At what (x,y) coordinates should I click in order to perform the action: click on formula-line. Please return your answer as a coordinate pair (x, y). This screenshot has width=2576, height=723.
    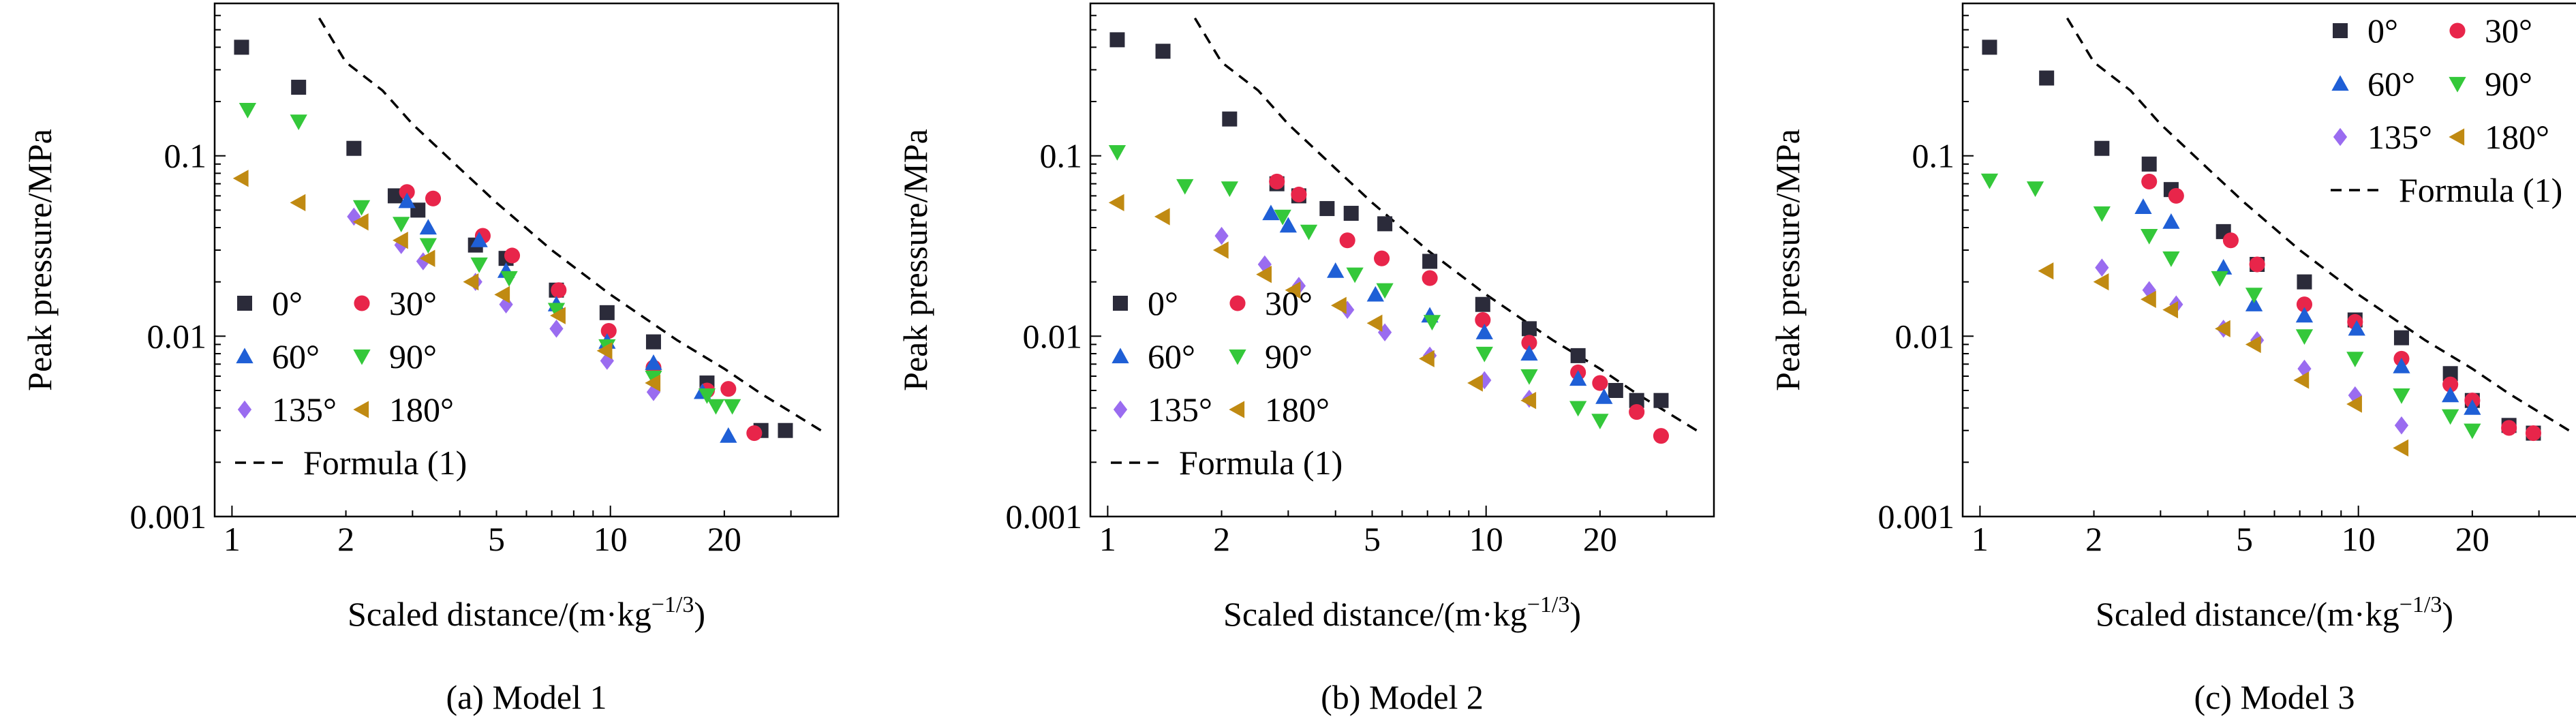
    Looking at the image, I should click on (2318, 224).